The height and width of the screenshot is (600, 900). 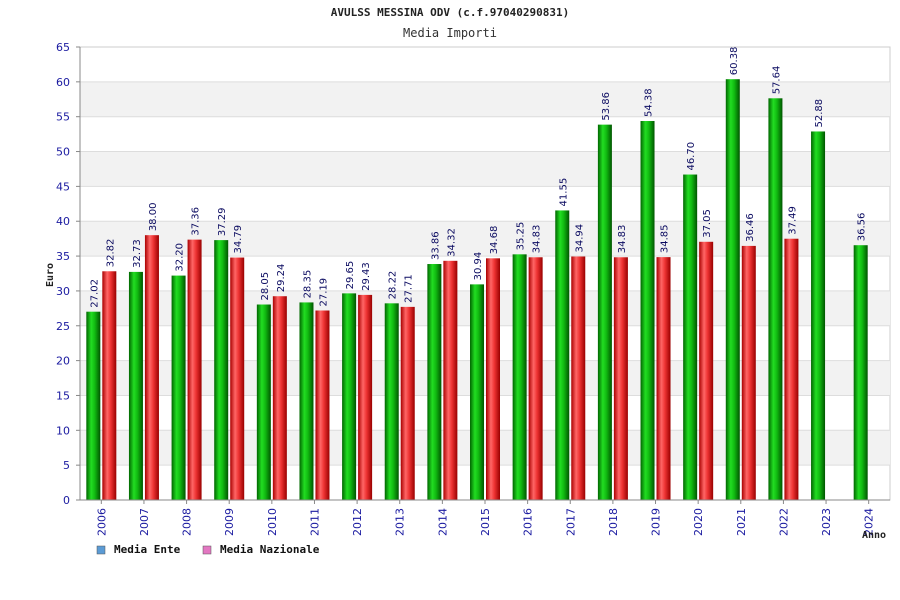 I want to click on y-tick-label: 40, so click(x=63, y=221).